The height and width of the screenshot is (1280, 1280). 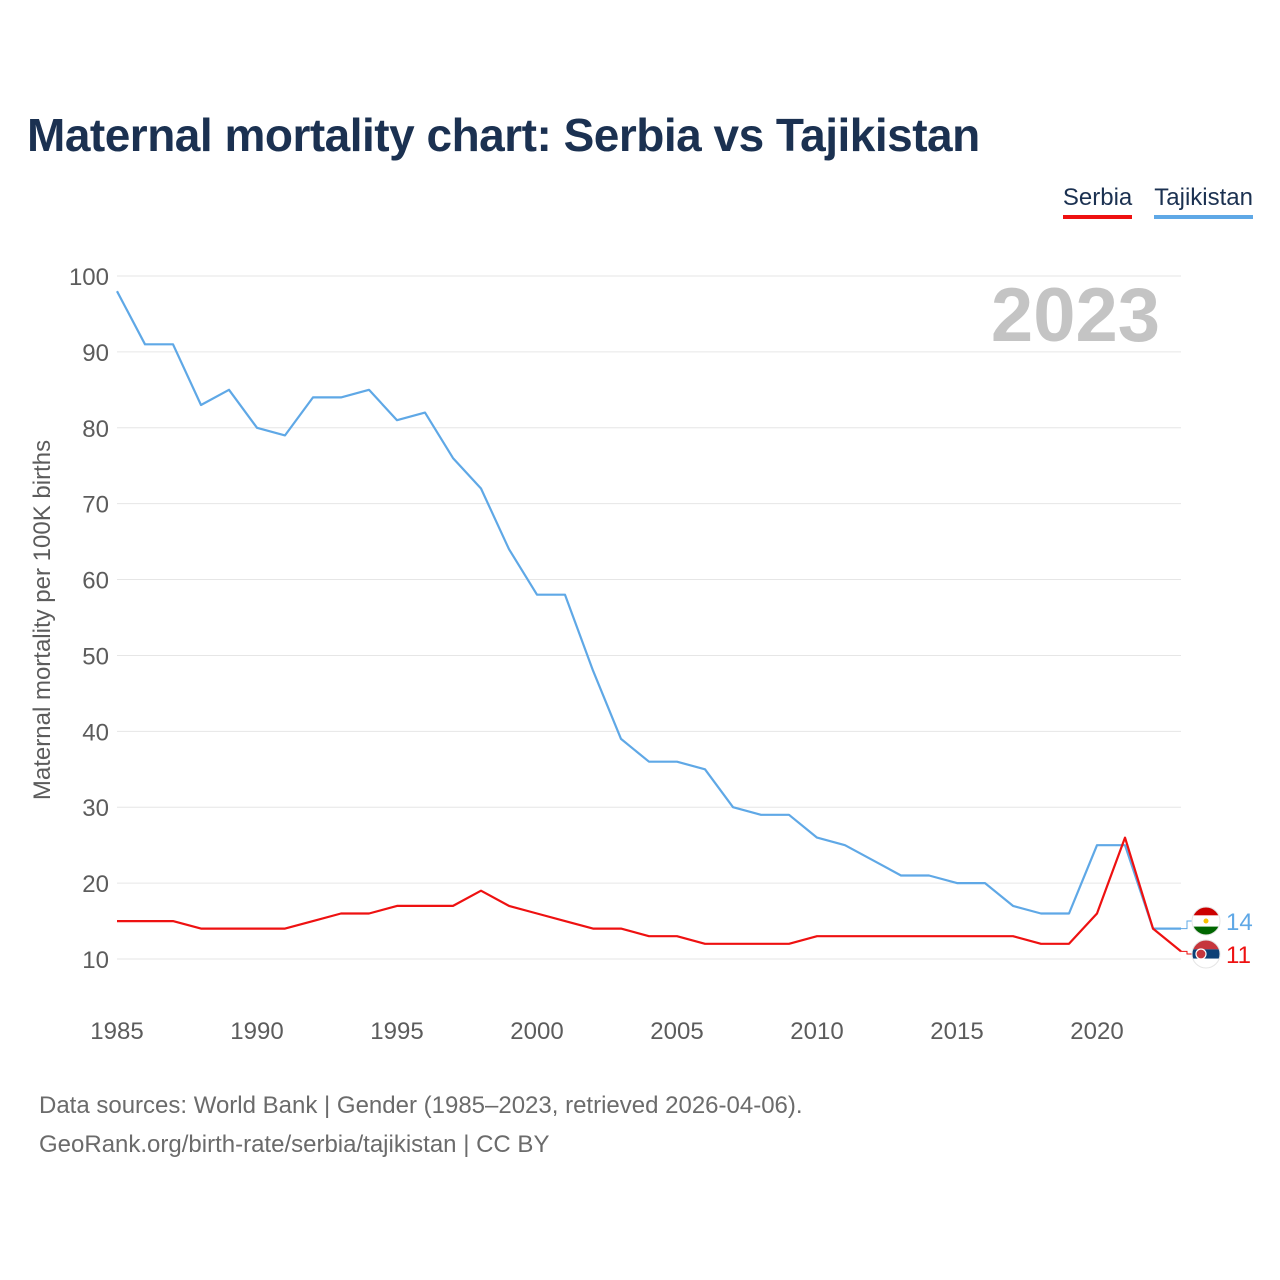 I want to click on year-watermark: 2023, so click(x=1075, y=315).